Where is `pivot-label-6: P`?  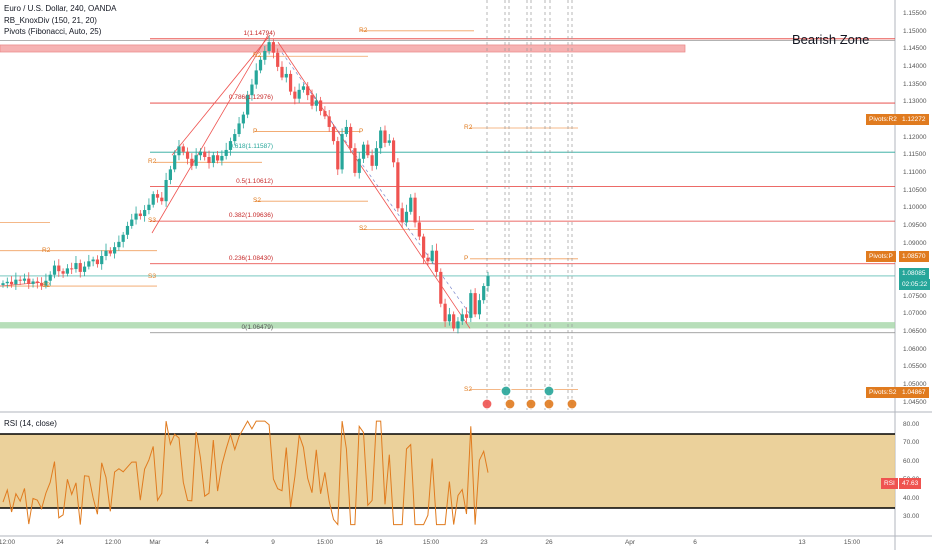 pivot-label-6: P is located at coordinates (255, 131).